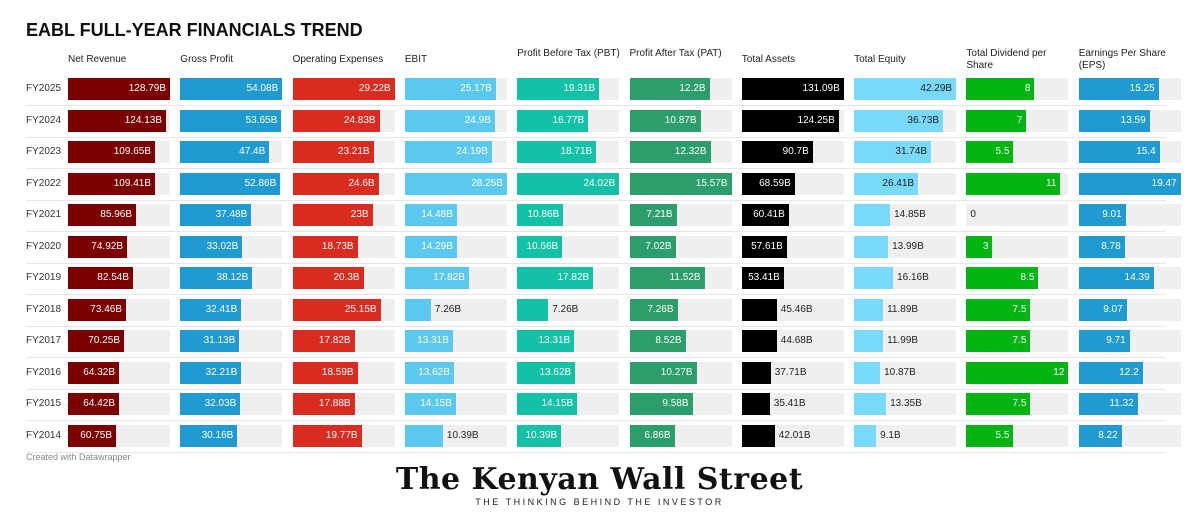 Image resolution: width=1199 pixels, height=518 pixels. Describe the element at coordinates (1122, 59) in the screenshot. I see `col-header-earnings-per-share-eps: Earnings Per Share (EPS)` at that location.